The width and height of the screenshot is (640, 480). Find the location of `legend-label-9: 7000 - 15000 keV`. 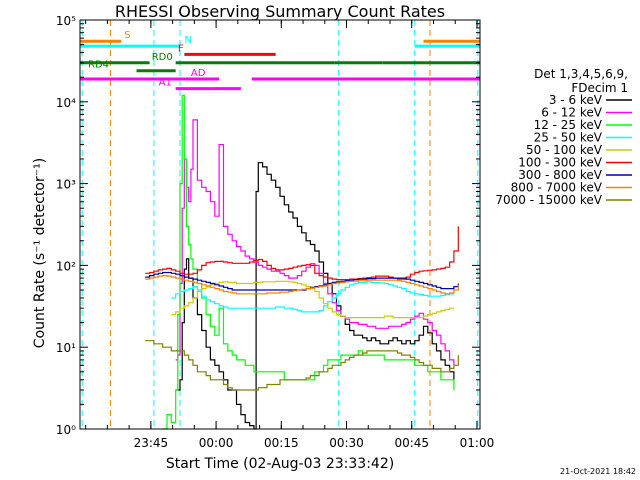

legend-label-9: 7000 - 15000 keV is located at coordinates (548, 200).